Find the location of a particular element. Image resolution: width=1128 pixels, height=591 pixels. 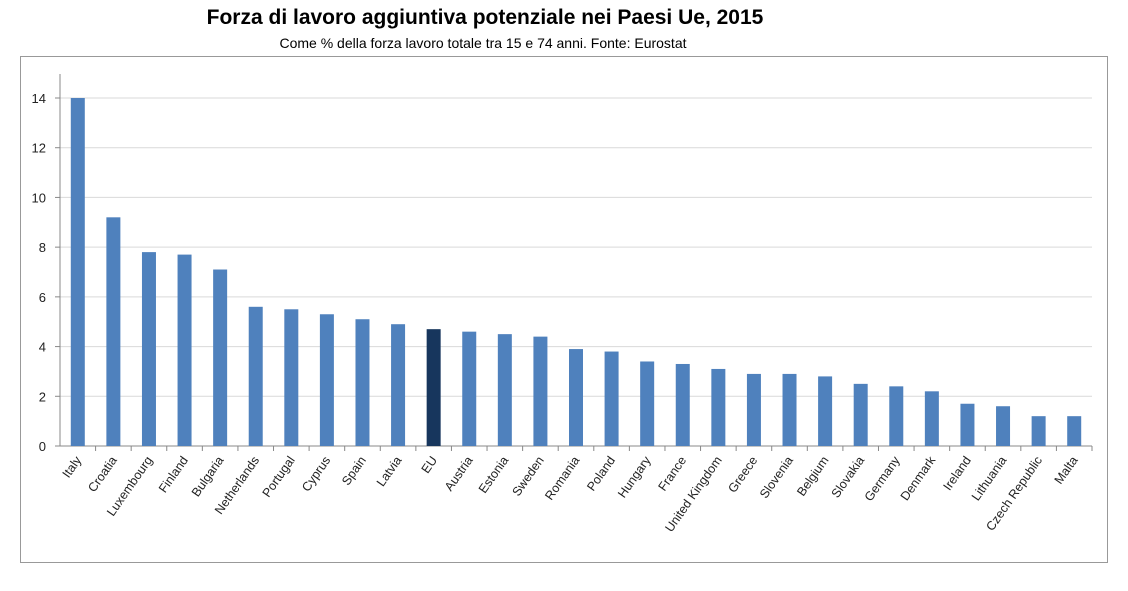

bar-slovenia is located at coordinates (789, 409).